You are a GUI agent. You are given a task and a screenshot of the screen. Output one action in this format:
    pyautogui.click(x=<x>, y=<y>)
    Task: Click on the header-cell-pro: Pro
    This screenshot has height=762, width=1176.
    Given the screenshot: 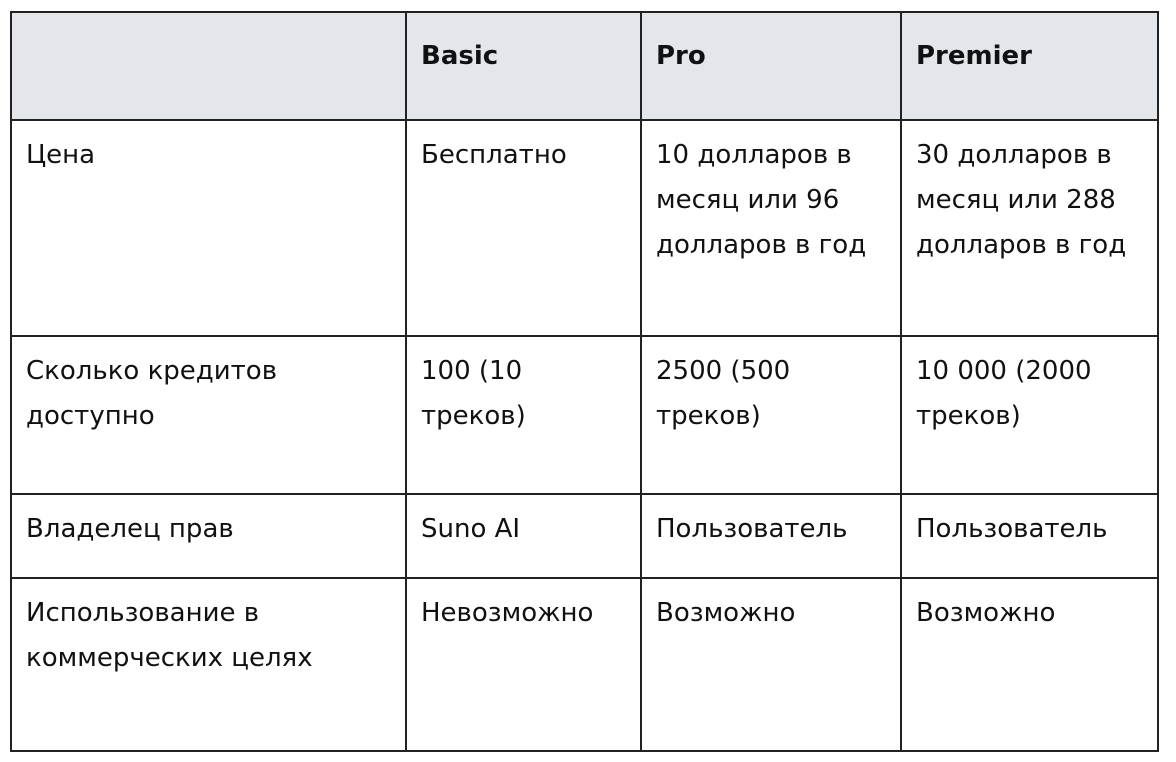 What is the action you would take?
    pyautogui.click(x=771, y=66)
    